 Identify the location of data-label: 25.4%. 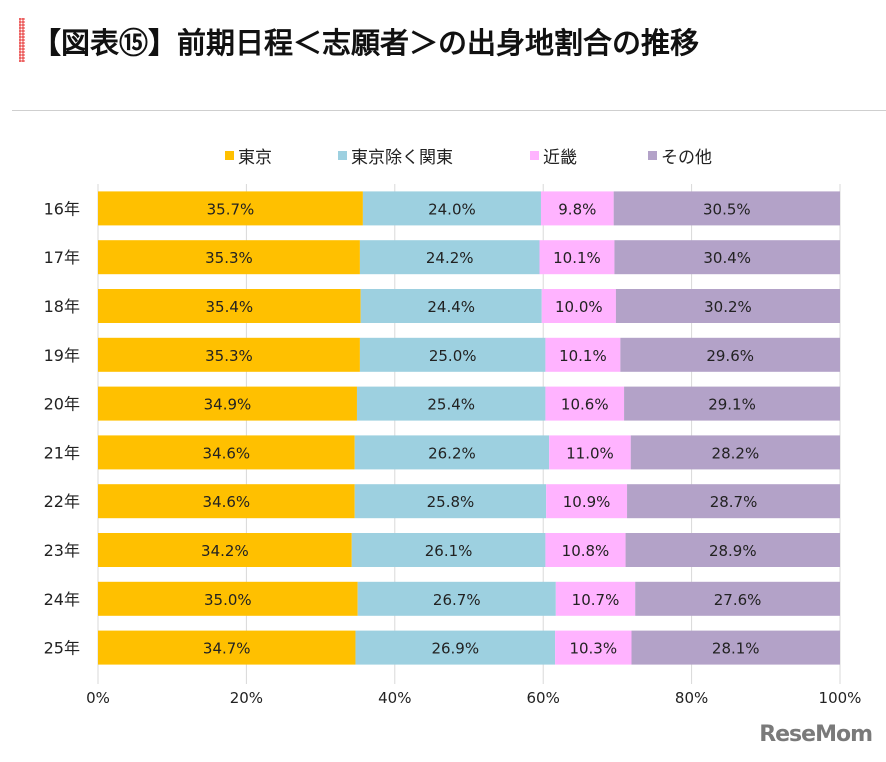
(451, 405).